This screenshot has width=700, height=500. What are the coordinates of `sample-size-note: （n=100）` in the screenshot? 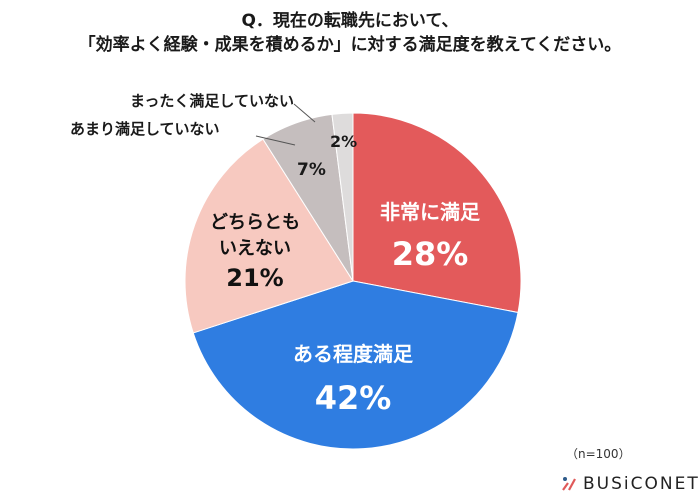 It's located at (598, 454).